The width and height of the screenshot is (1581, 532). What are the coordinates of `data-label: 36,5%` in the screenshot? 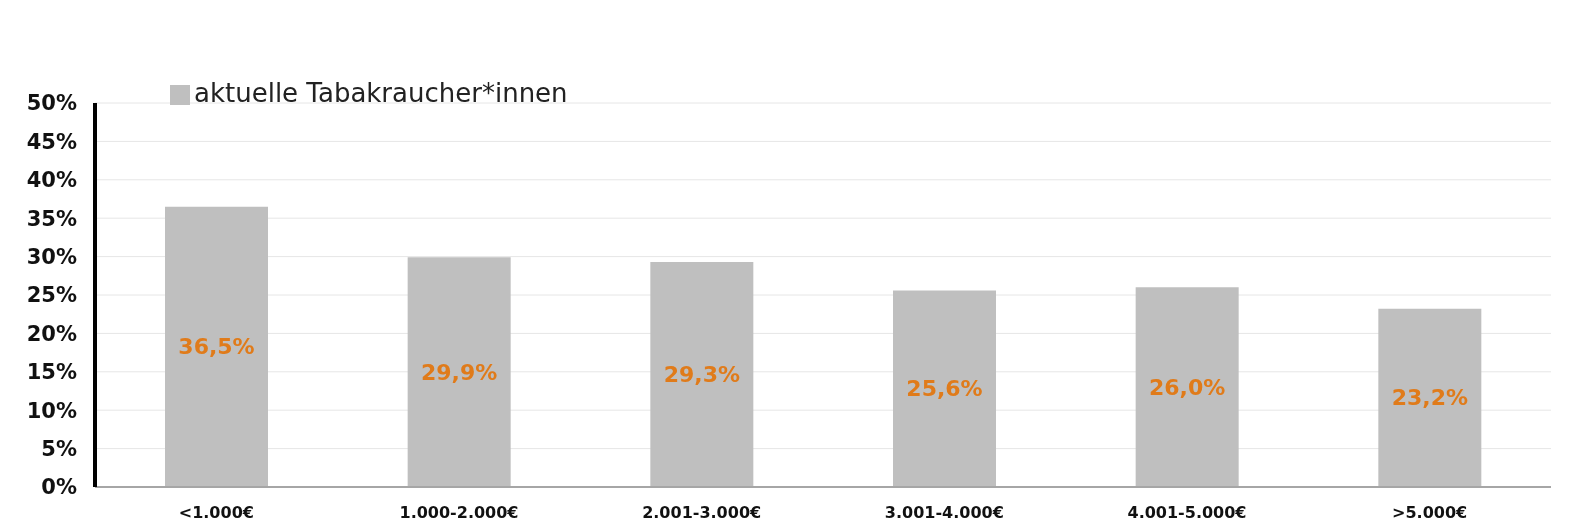 It's located at (216, 347).